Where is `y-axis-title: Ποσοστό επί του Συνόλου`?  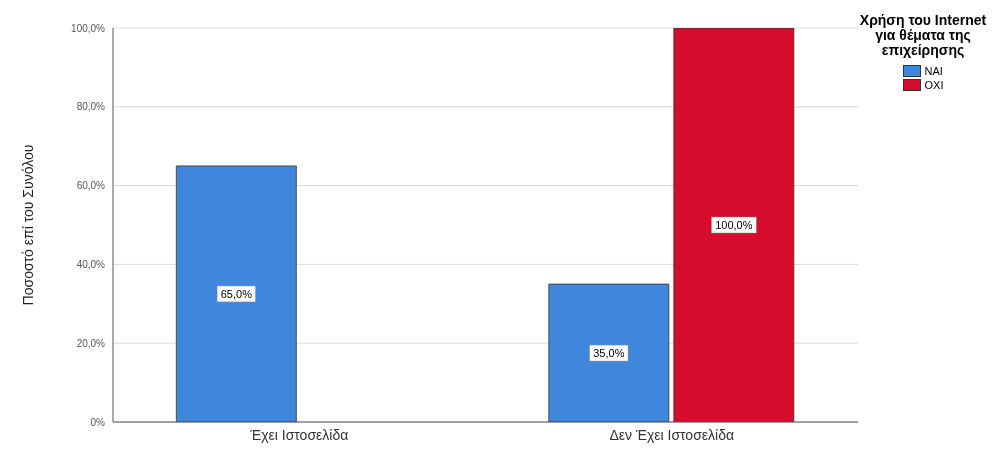 y-axis-title: Ποσοστό επί του Συνόλου is located at coordinates (27, 225).